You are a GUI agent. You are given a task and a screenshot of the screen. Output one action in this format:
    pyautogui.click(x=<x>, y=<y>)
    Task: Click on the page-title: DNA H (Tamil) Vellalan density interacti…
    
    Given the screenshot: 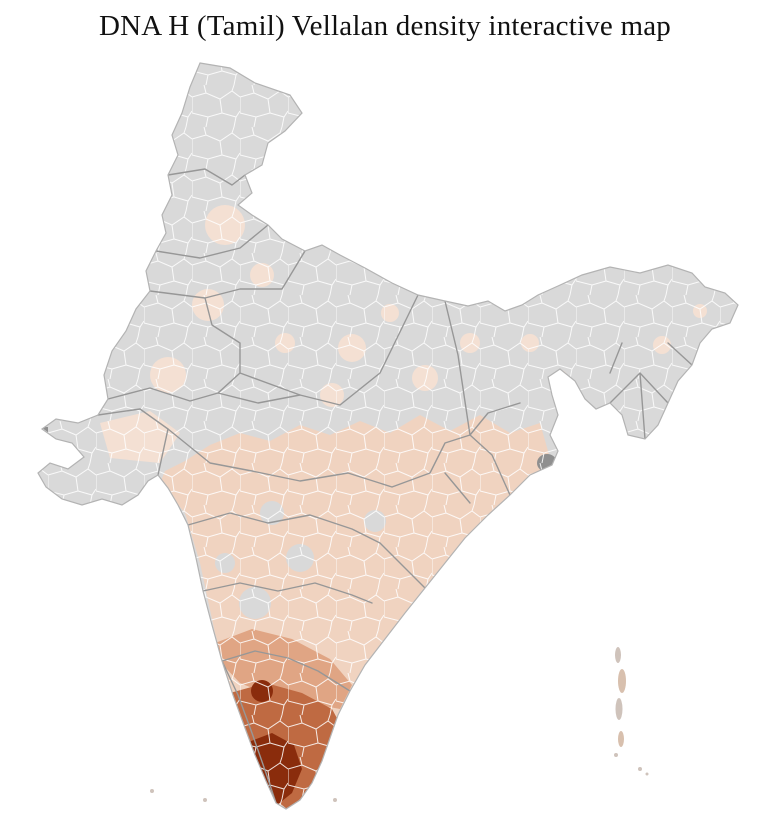 What is the action you would take?
    pyautogui.click(x=385, y=26)
    